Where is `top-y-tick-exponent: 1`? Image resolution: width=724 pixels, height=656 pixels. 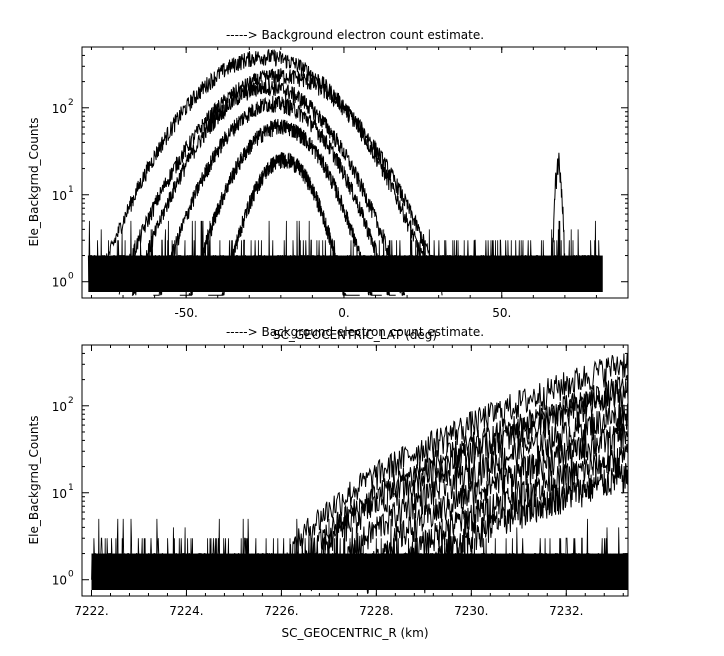 top-y-tick-exponent: 1 is located at coordinates (71, 190).